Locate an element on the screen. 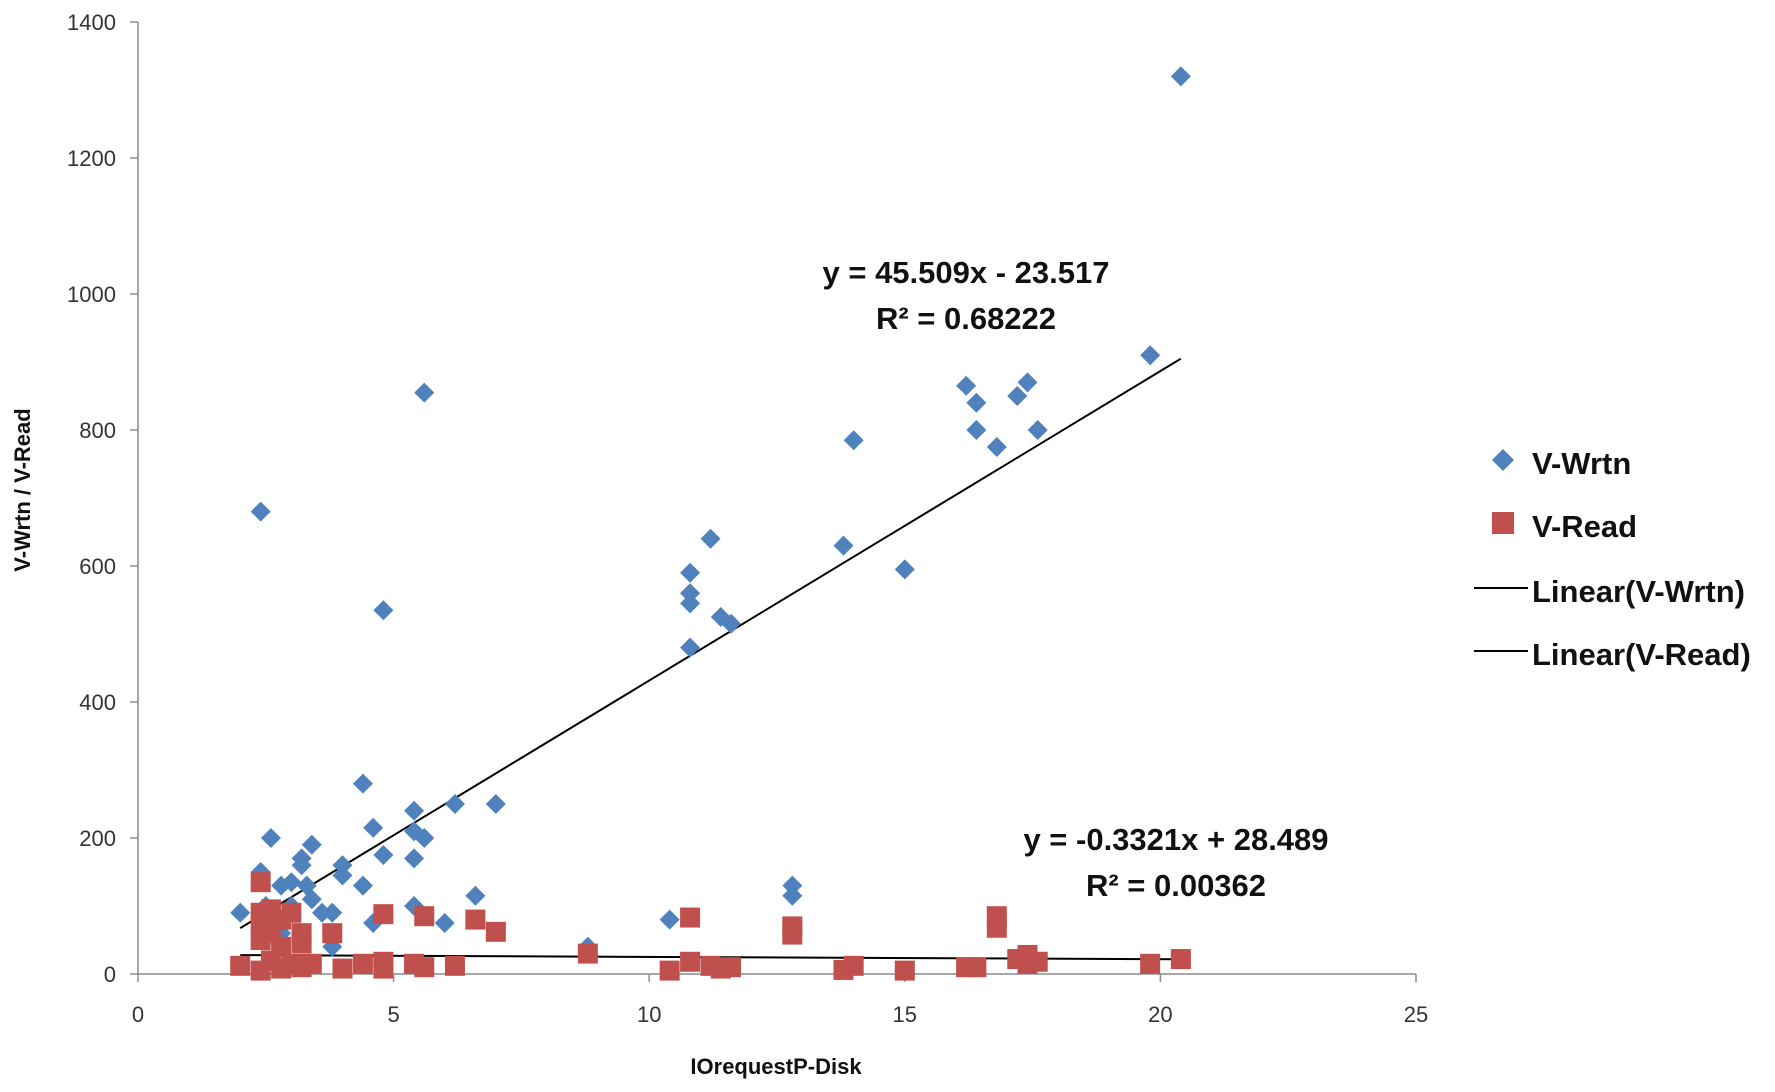  x-tick-label: 20 is located at coordinates (1160, 1014).